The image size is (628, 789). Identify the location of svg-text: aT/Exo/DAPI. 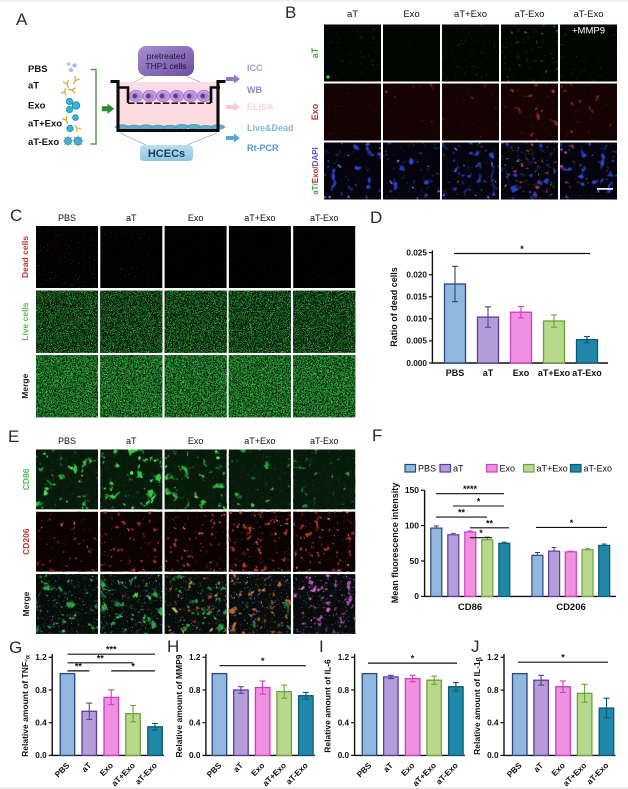
(315, 171).